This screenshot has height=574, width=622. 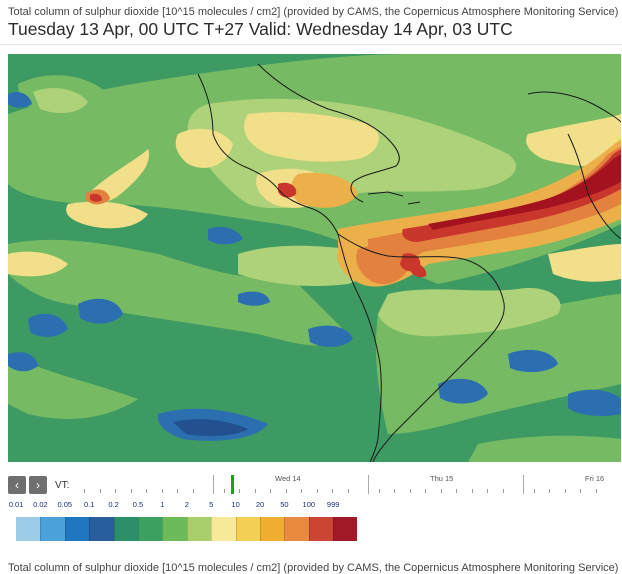 I want to click on legend-label: 1, so click(x=162, y=504).